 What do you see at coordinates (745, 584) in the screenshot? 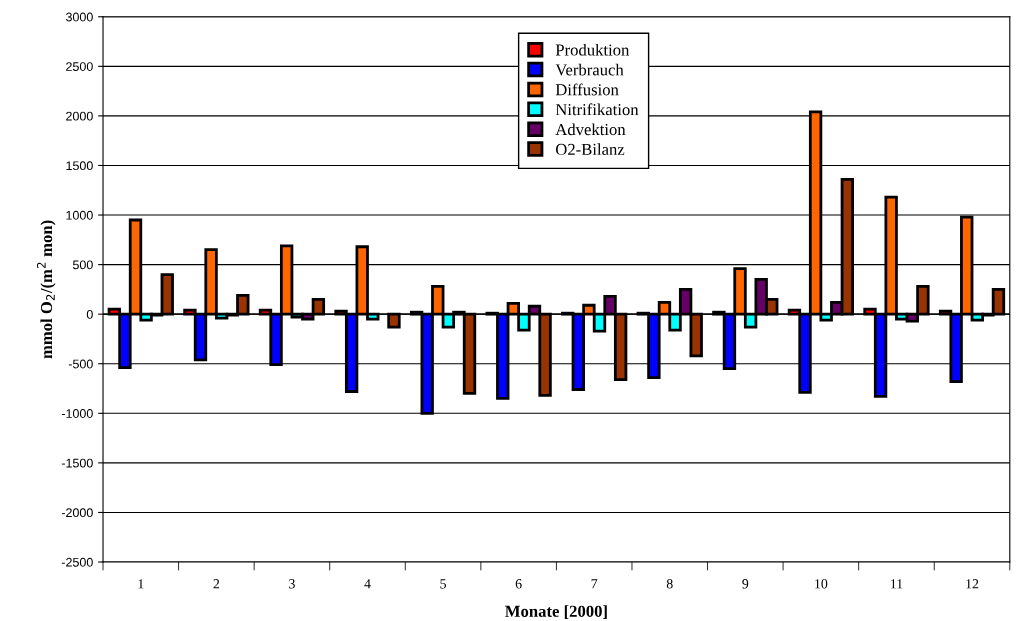
I see `x-tick-label: 9` at bounding box center [745, 584].